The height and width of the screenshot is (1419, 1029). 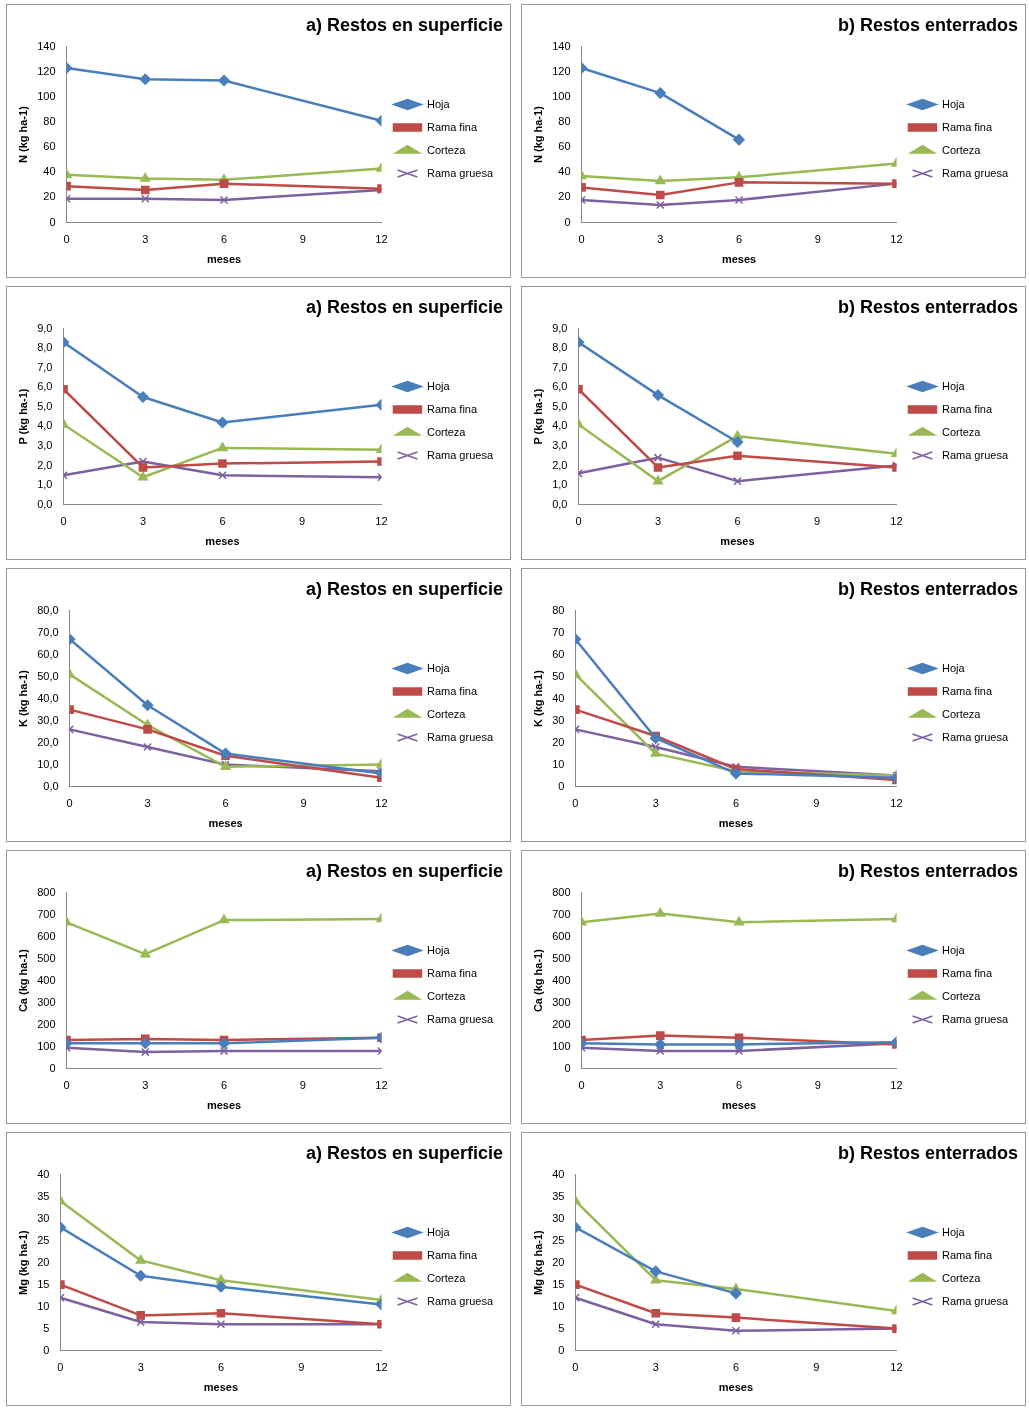 I want to click on y-tick-label: 200, so click(x=561, y=1023).